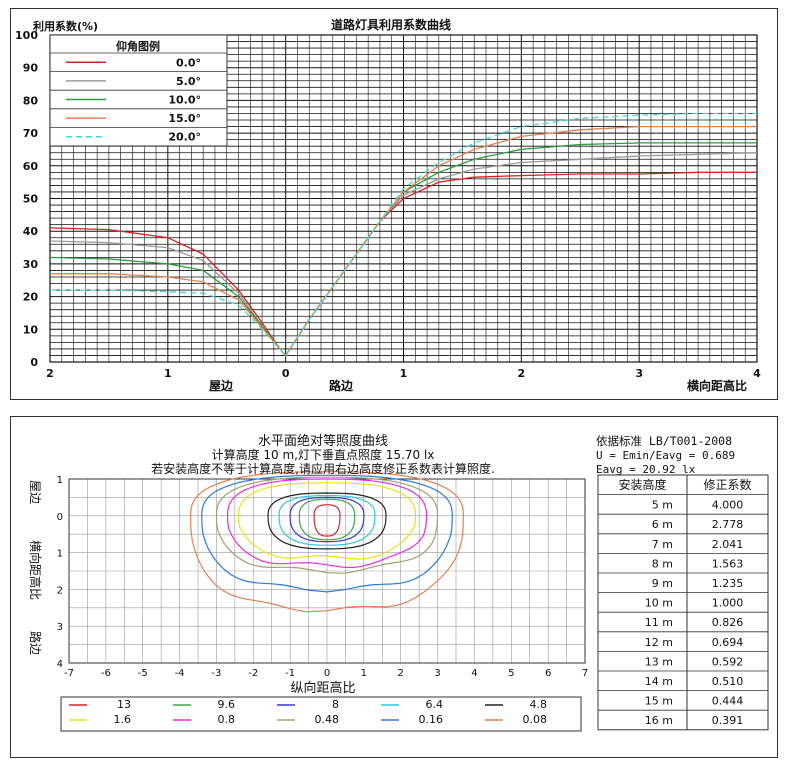  What do you see at coordinates (60, 590) in the screenshot?
I see `y-tick-label: 2` at bounding box center [60, 590].